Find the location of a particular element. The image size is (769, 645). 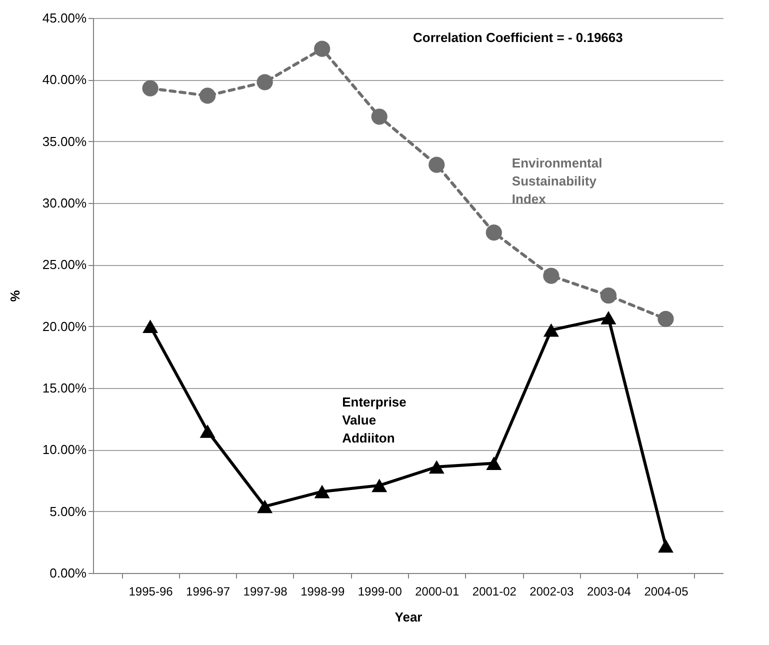

x-tick-label: 1996-97 is located at coordinates (208, 591).